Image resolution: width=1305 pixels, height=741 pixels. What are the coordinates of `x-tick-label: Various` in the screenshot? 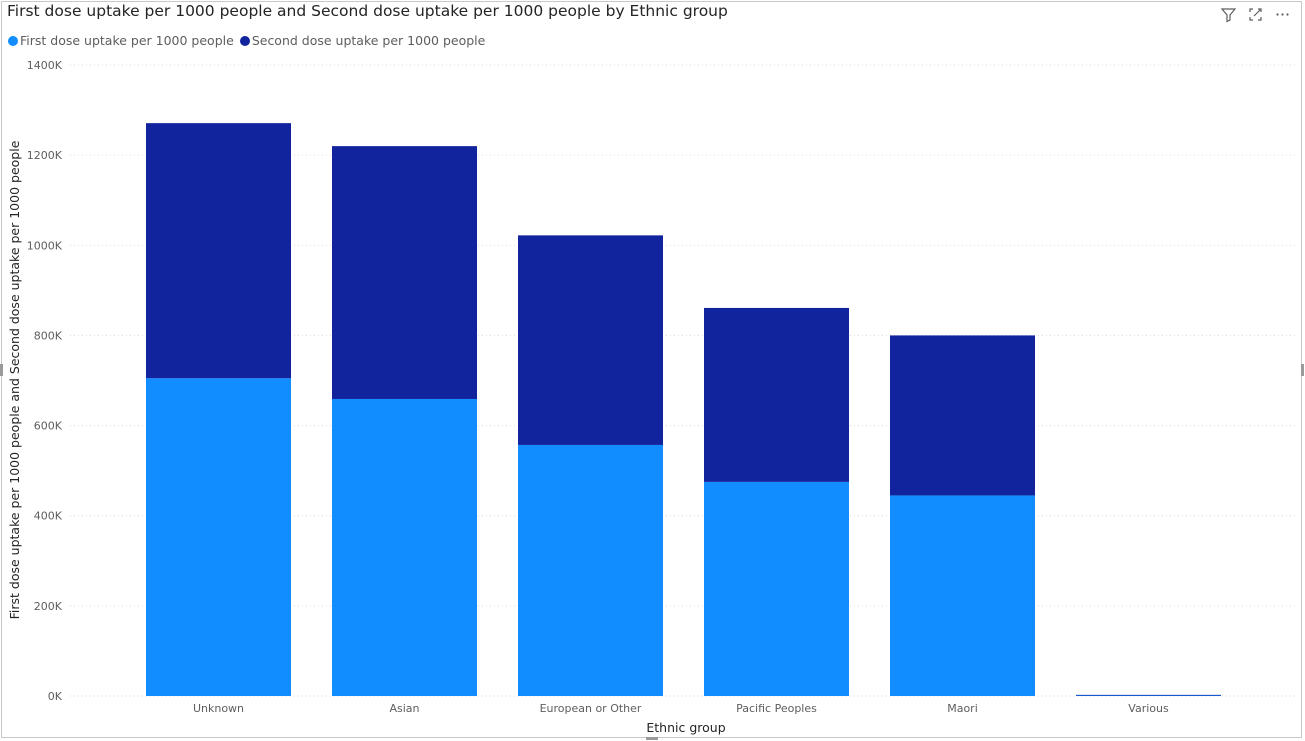 It's located at (1148, 708).